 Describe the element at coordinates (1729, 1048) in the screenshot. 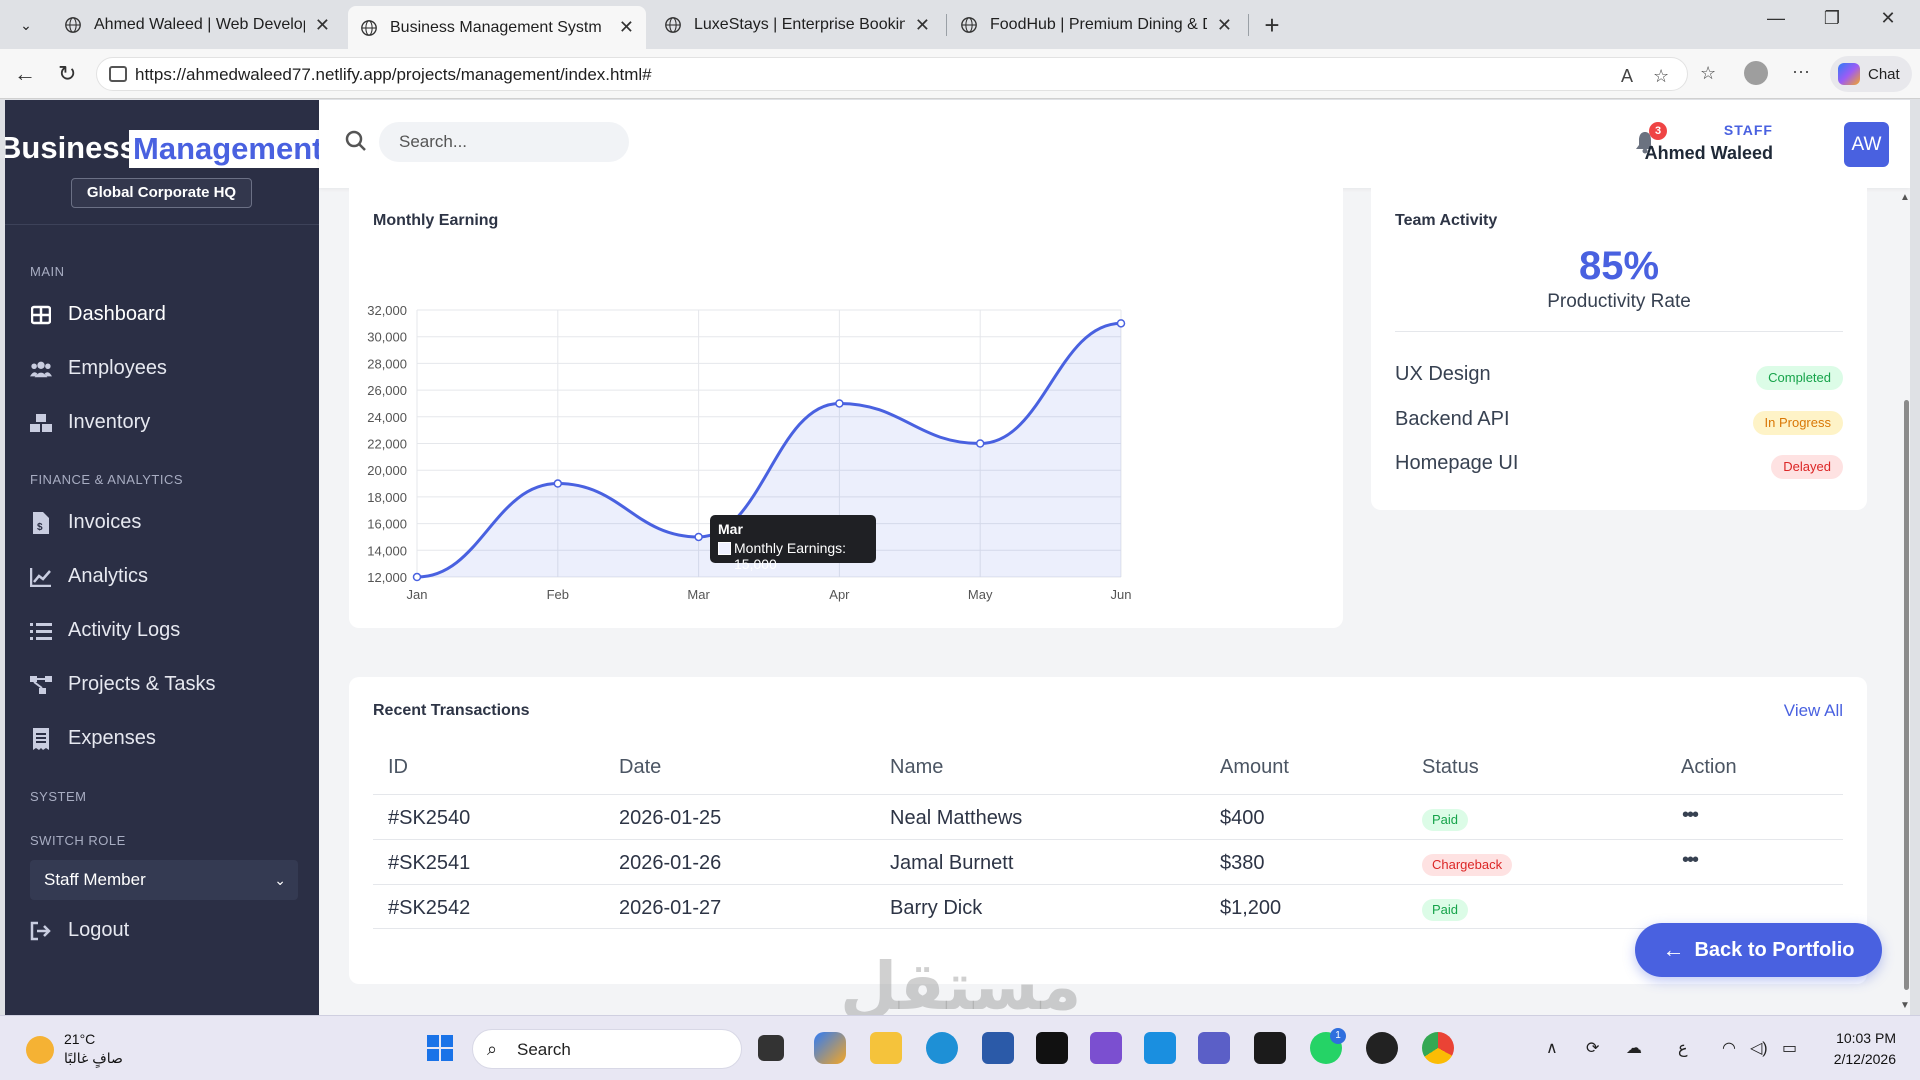

I see `wifi-icon: ◠` at that location.